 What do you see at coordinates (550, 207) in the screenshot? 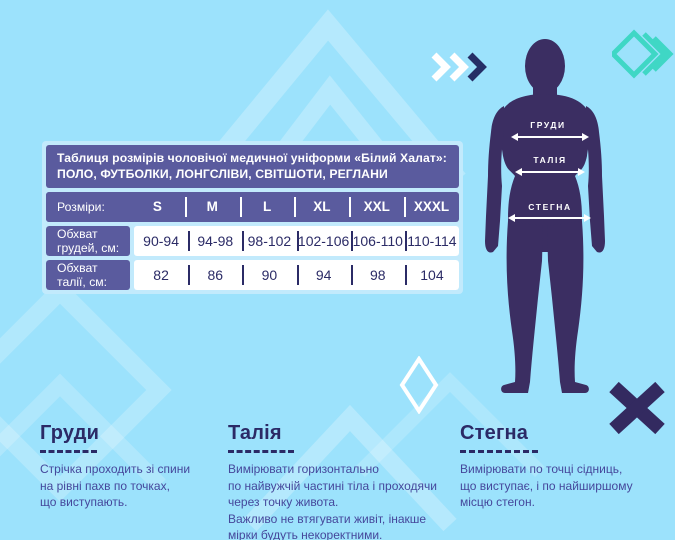
I see `hips-measure-label: СТЕГНА` at bounding box center [550, 207].